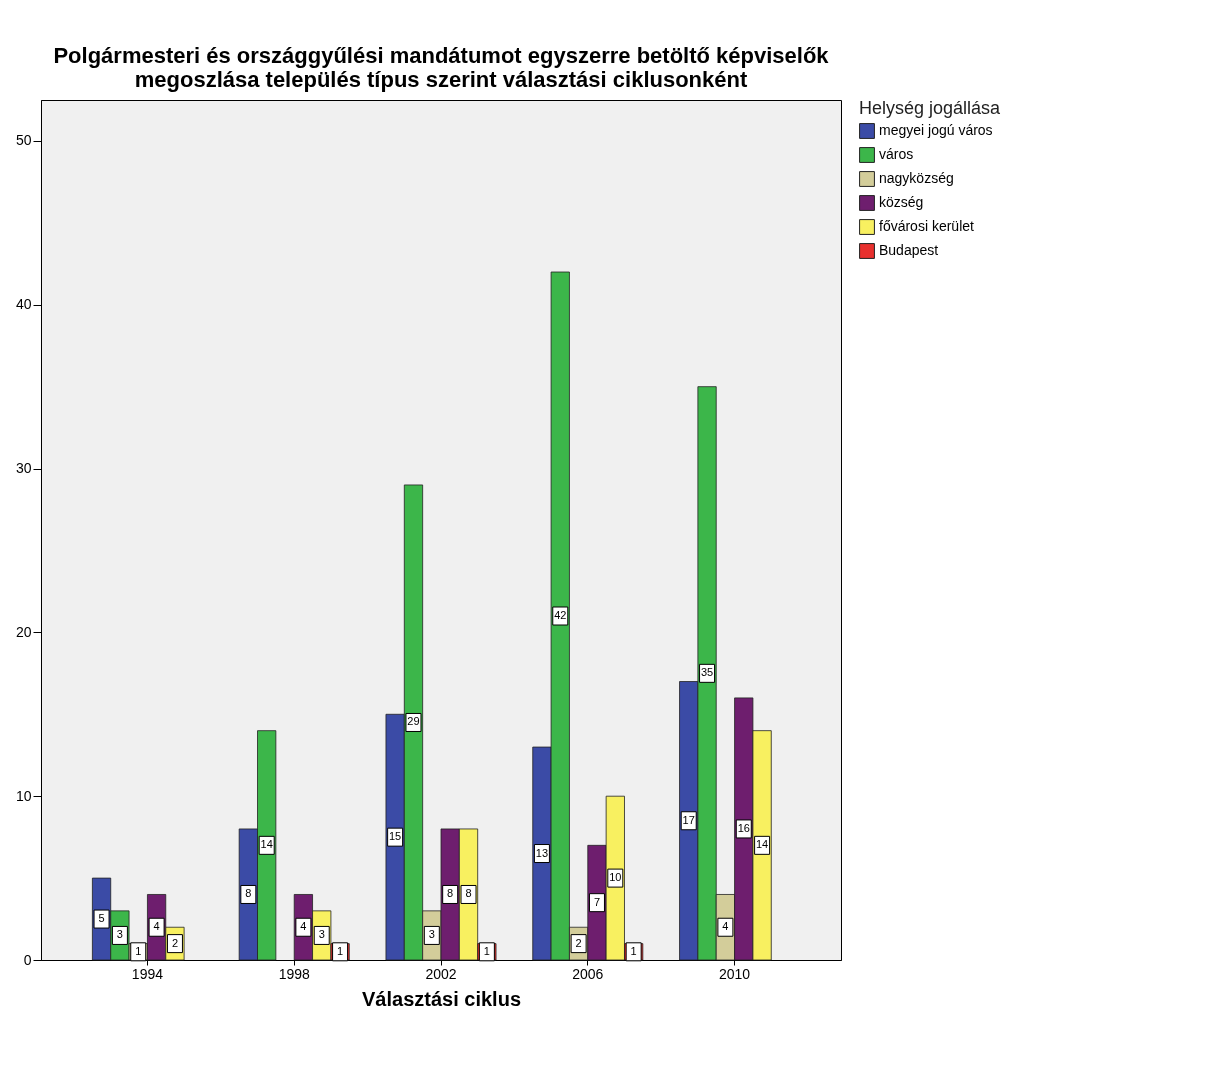 This screenshot has width=1208, height=1082. What do you see at coordinates (441, 998) in the screenshot?
I see `x-axis-title: Választási ciklus` at bounding box center [441, 998].